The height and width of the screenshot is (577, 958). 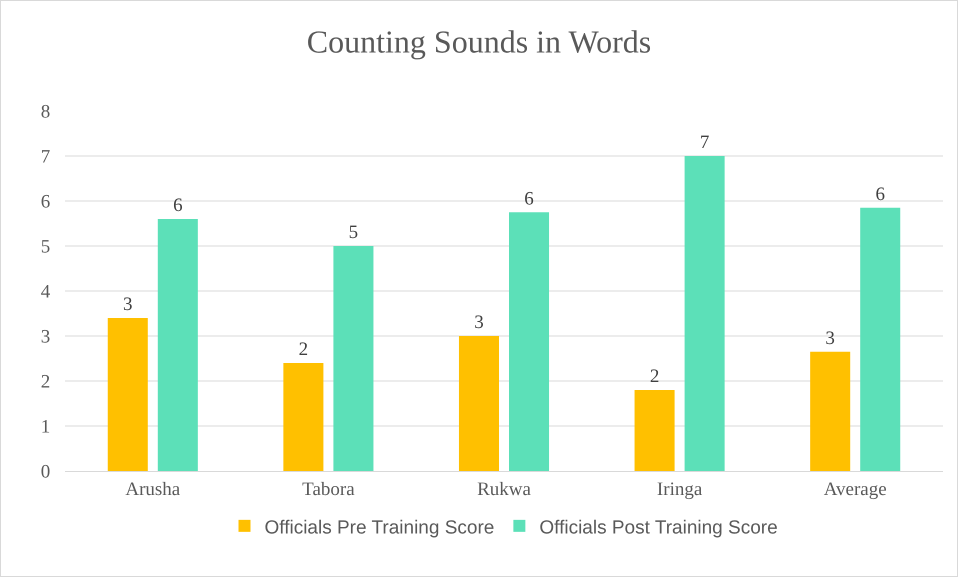 What do you see at coordinates (45, 292) in the screenshot?
I see `y-tick-label: 4` at bounding box center [45, 292].